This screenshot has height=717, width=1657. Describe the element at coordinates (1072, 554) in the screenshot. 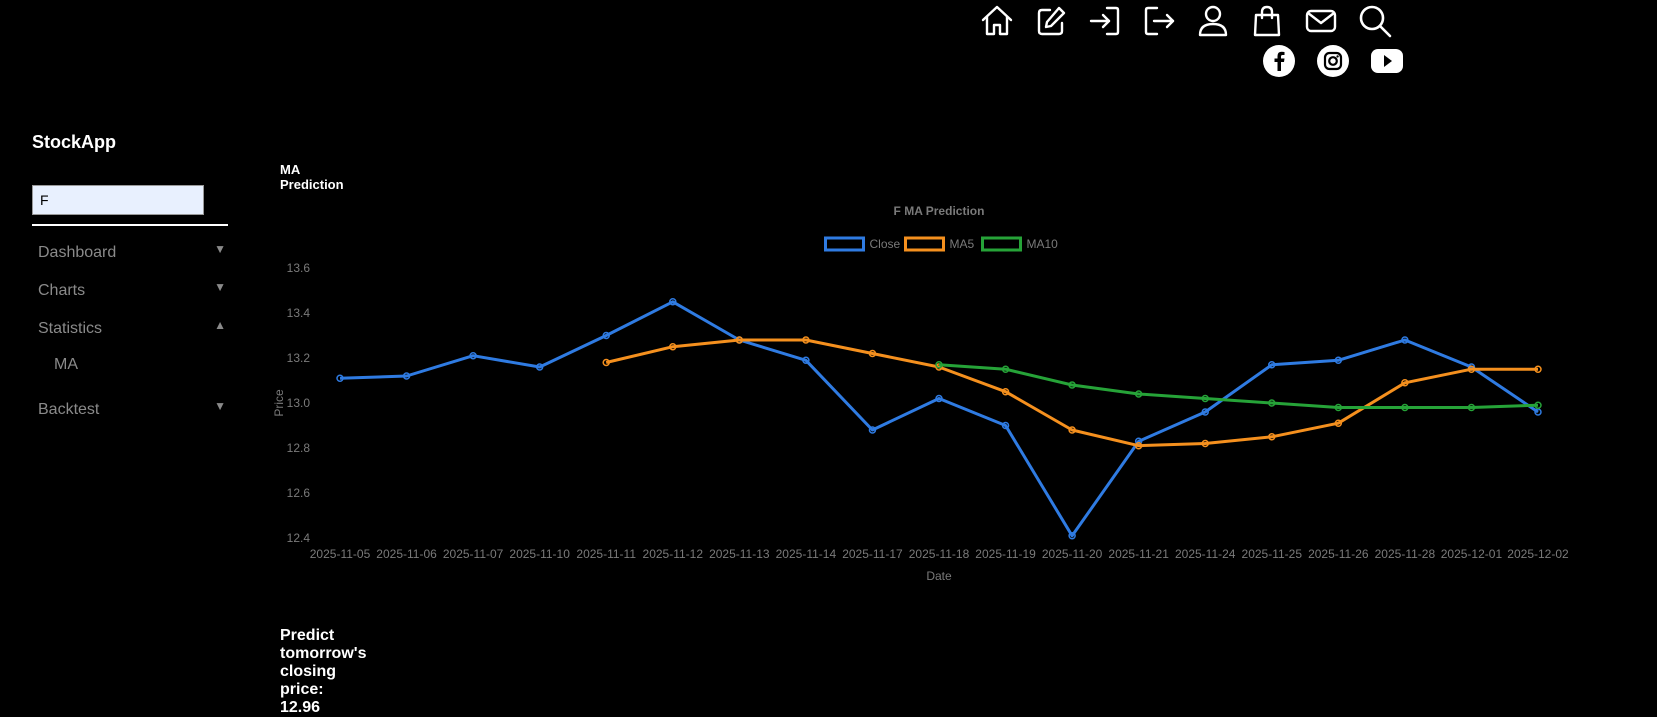

I see `x-tick-label: 2025-11-20` at that location.